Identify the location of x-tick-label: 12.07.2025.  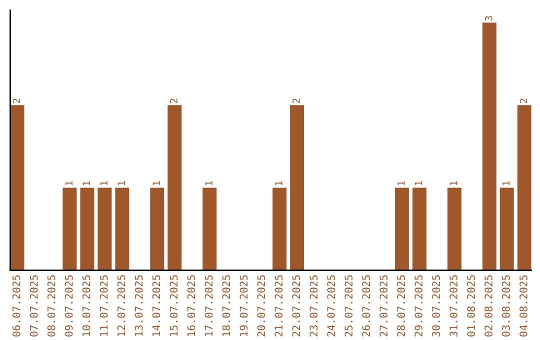
(121, 305).